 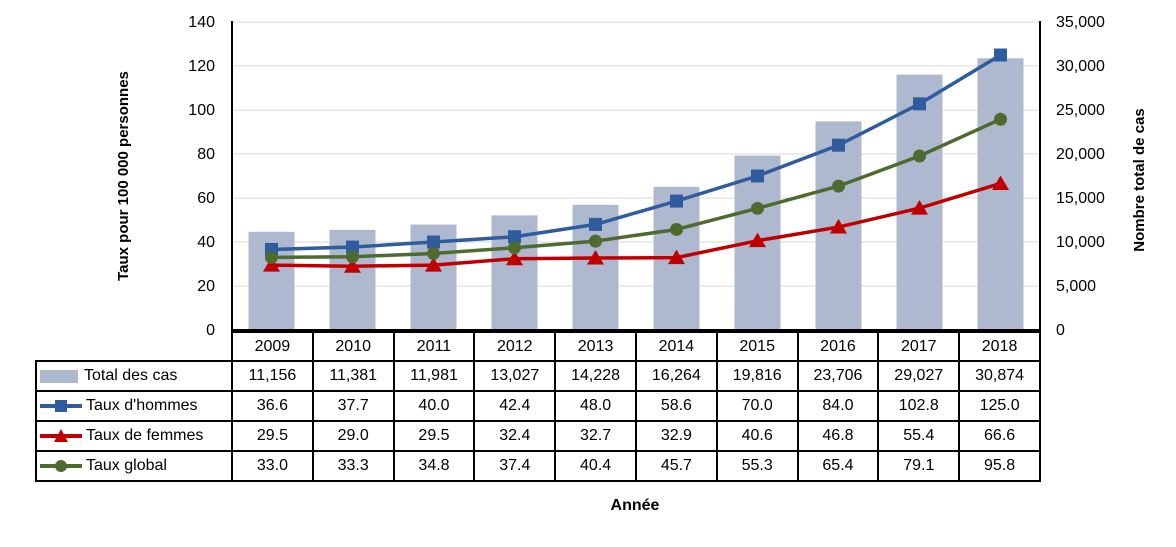 I want to click on left-axis-tick: 100, so click(x=201, y=110).